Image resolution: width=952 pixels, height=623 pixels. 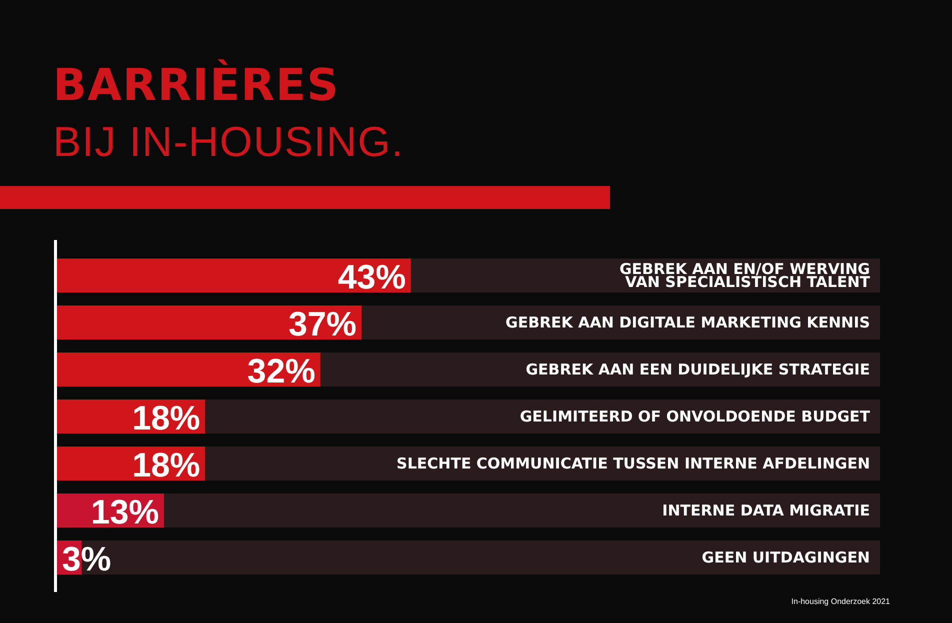 What do you see at coordinates (633, 463) in the screenshot?
I see `y-tick-label: SLECHTE COMMUNICATIE TUSSEN INTERNE AFDELINGEN` at bounding box center [633, 463].